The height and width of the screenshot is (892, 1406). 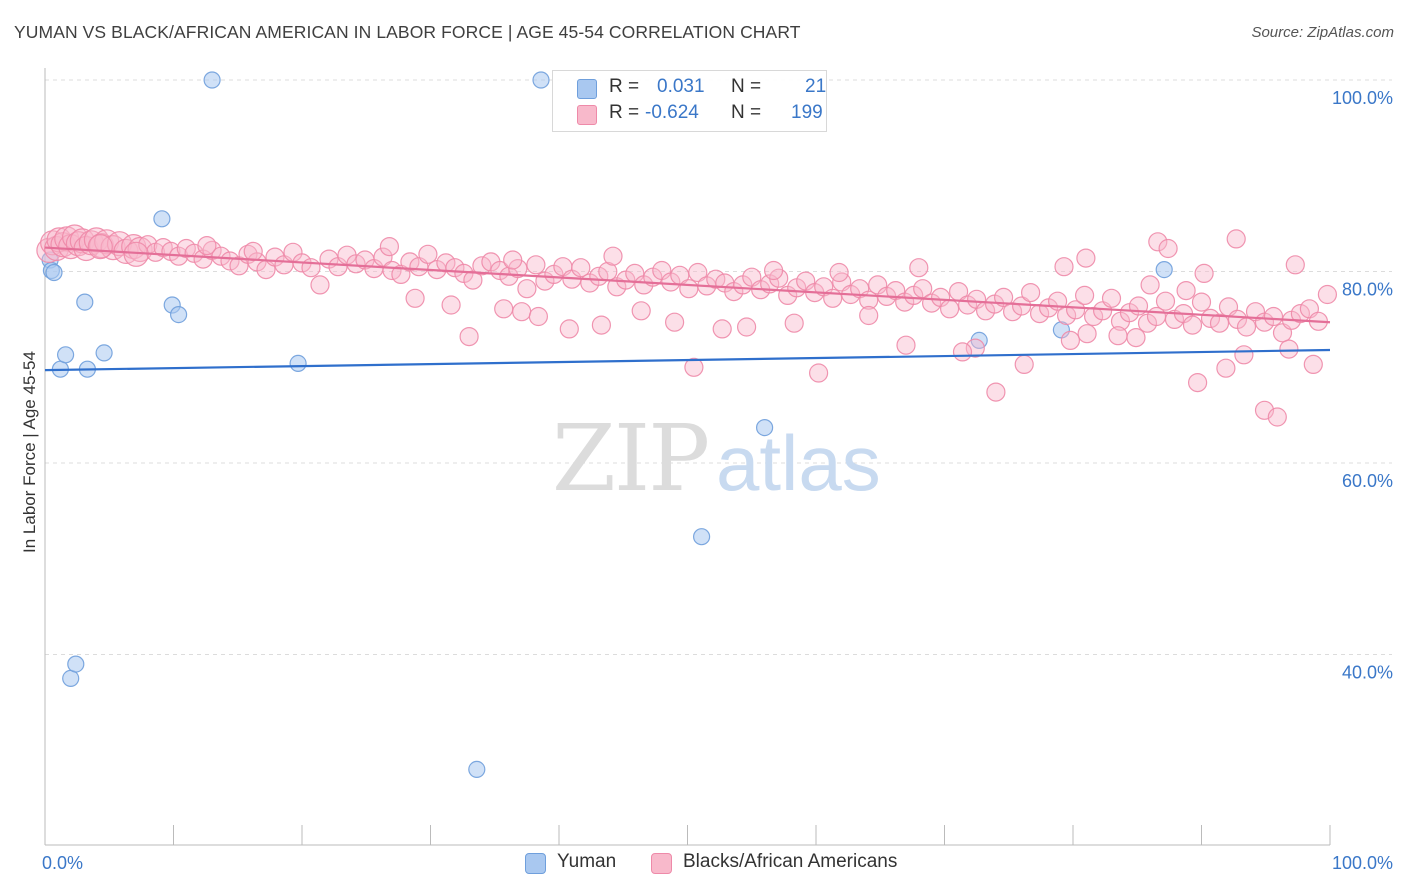 What do you see at coordinates (1362, 863) in the screenshot?
I see `x-tick-label: 100.0%` at bounding box center [1362, 863].